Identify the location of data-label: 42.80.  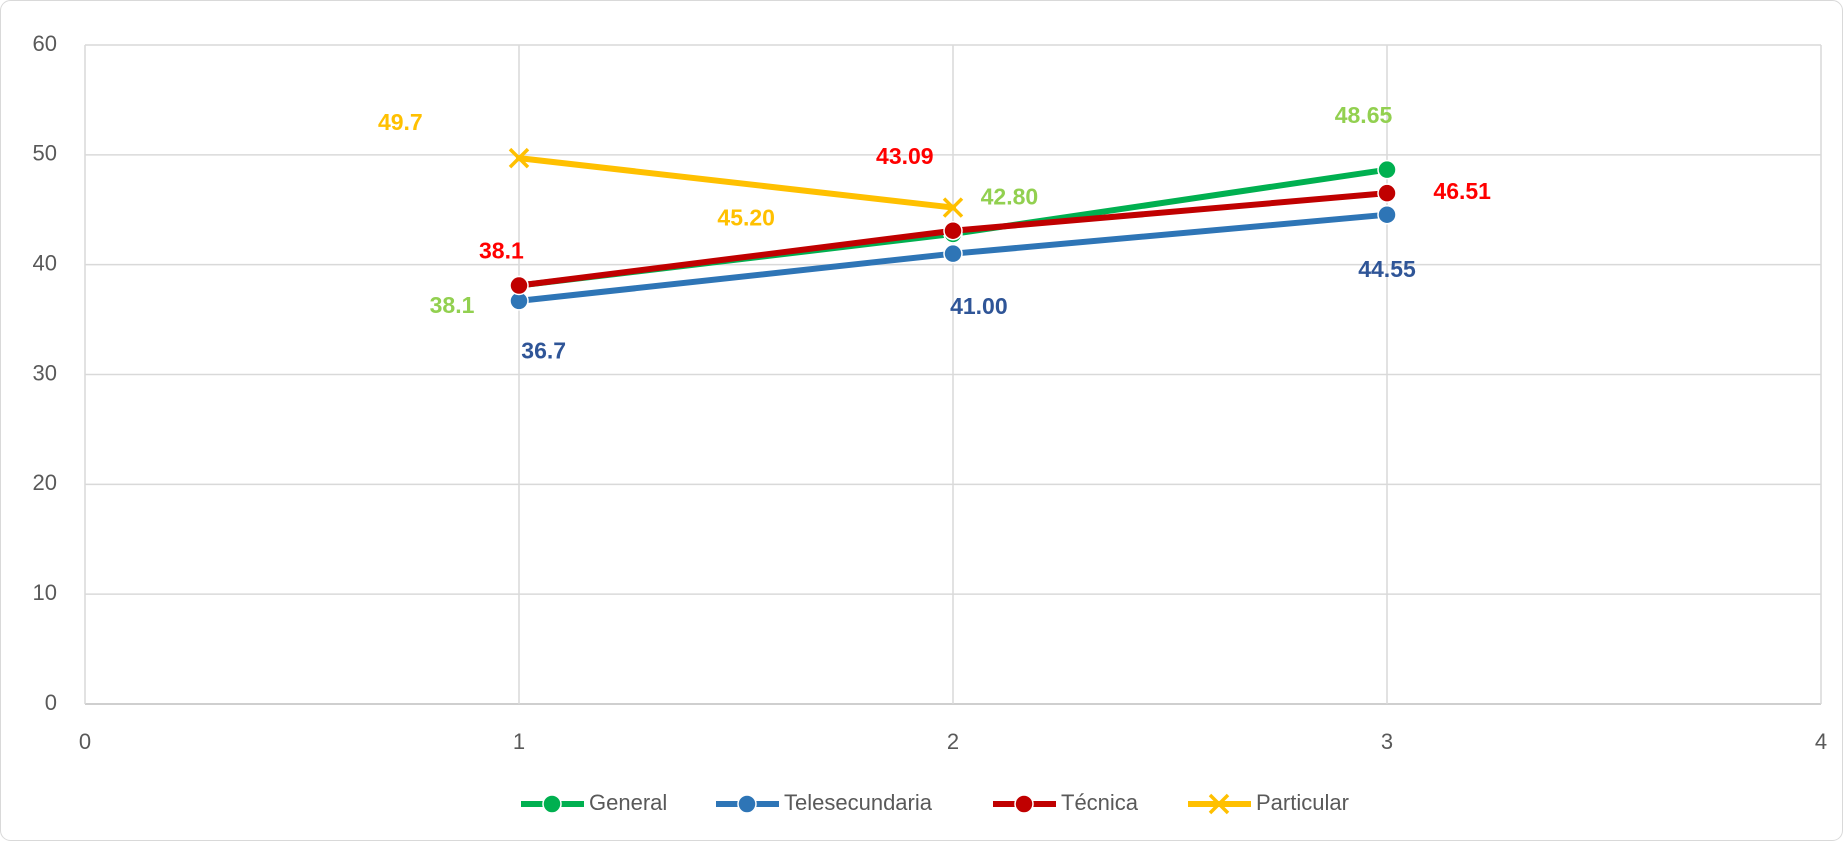
(1010, 197).